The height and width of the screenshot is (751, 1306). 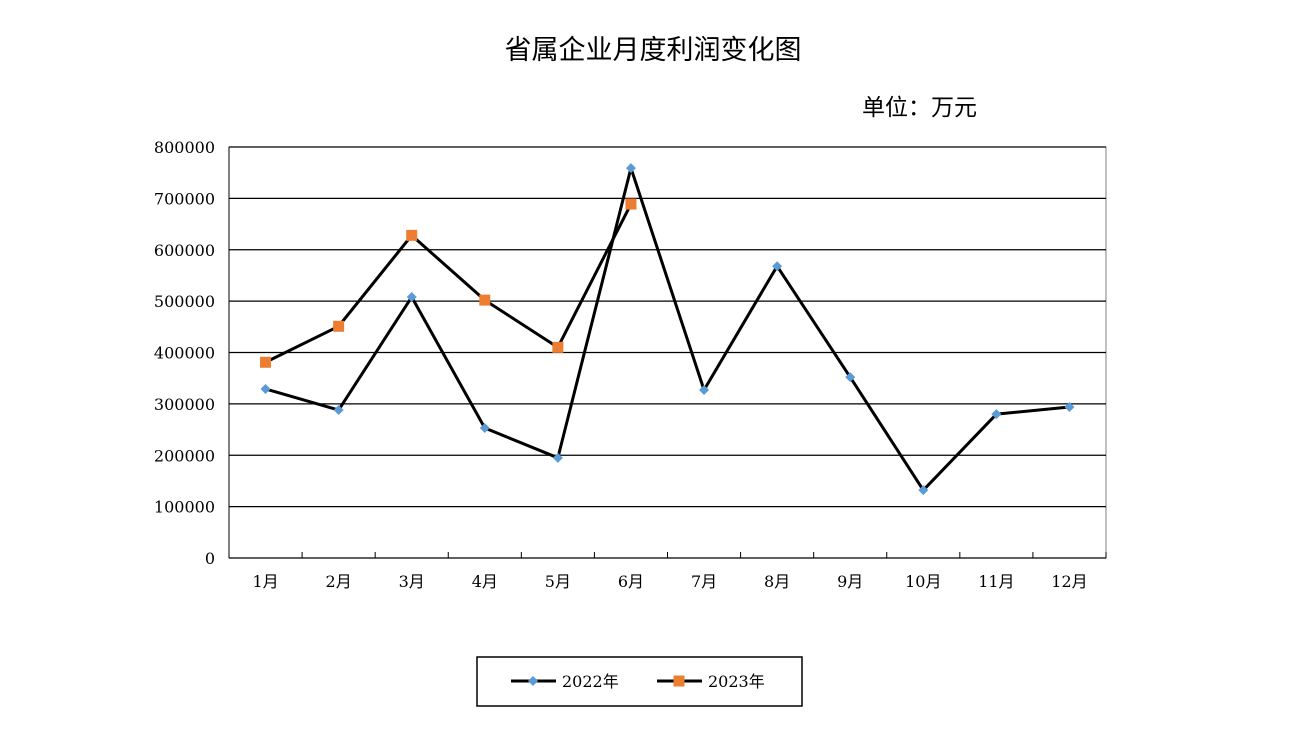 I want to click on unit-label: 单位：万元, so click(x=919, y=108).